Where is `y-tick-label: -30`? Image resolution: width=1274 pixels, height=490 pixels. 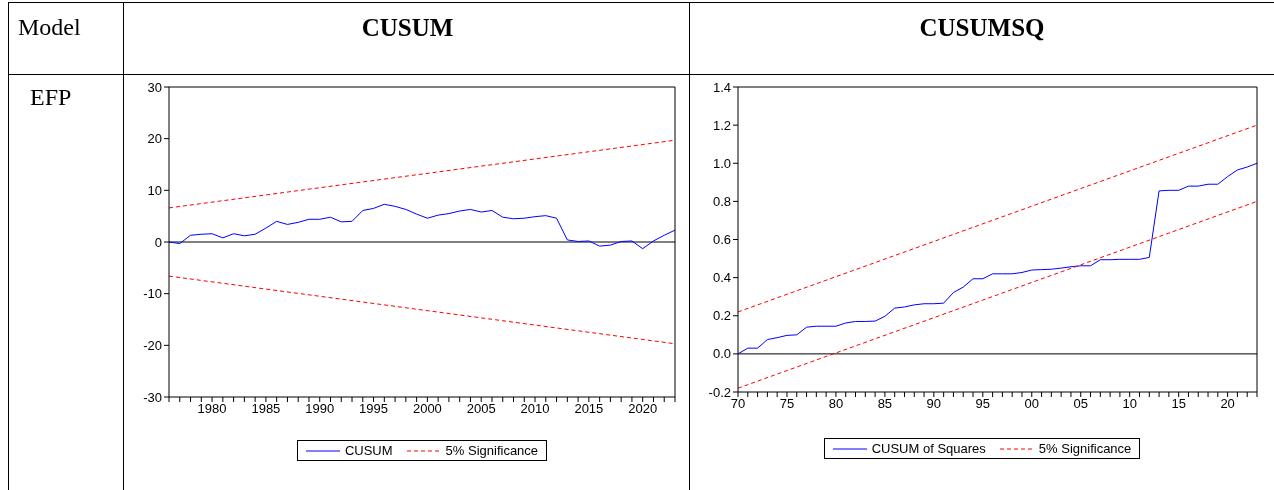 y-tick-label: -30 is located at coordinates (152, 397).